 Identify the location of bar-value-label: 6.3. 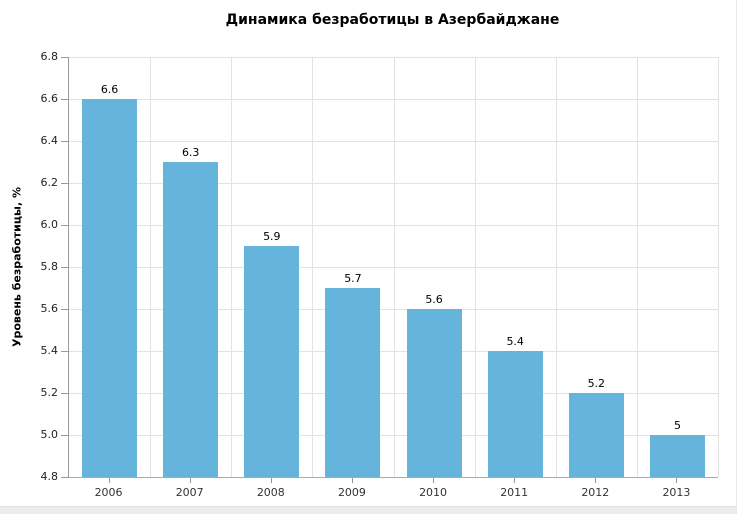
(190, 152).